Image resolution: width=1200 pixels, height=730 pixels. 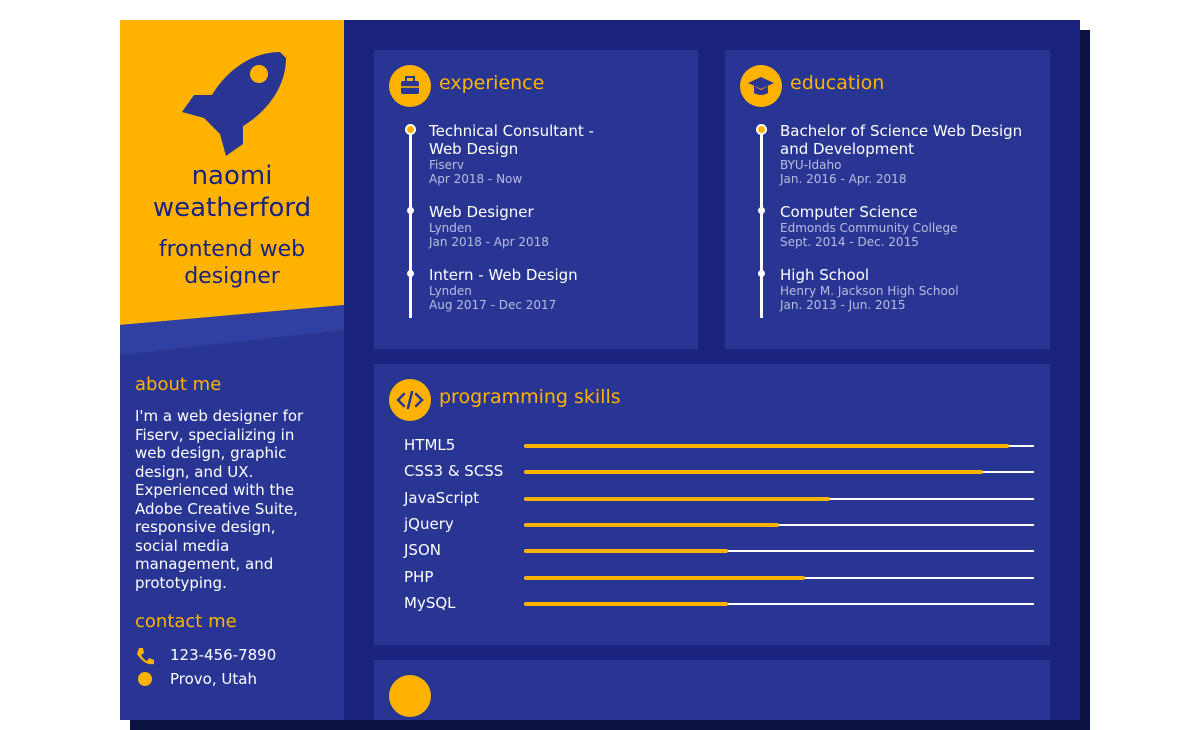 What do you see at coordinates (849, 242) in the screenshot?
I see `item-dates: Sept. 2014 - Dec. 2015` at bounding box center [849, 242].